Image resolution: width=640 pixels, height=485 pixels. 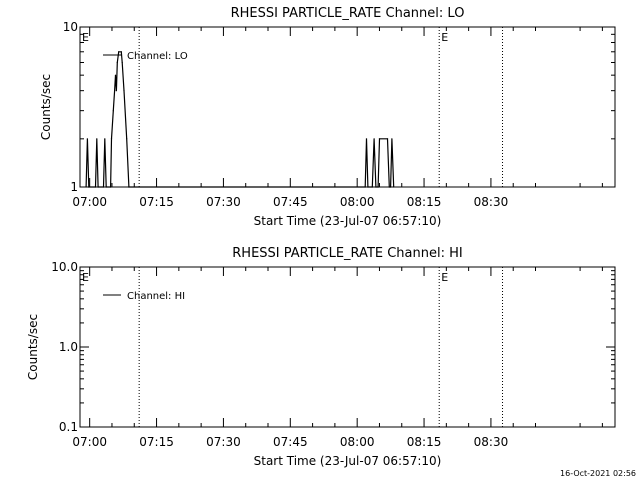 I want to click on chart-title: RHESSI PARTICLE_RATE Channel: LO, so click(x=348, y=13).